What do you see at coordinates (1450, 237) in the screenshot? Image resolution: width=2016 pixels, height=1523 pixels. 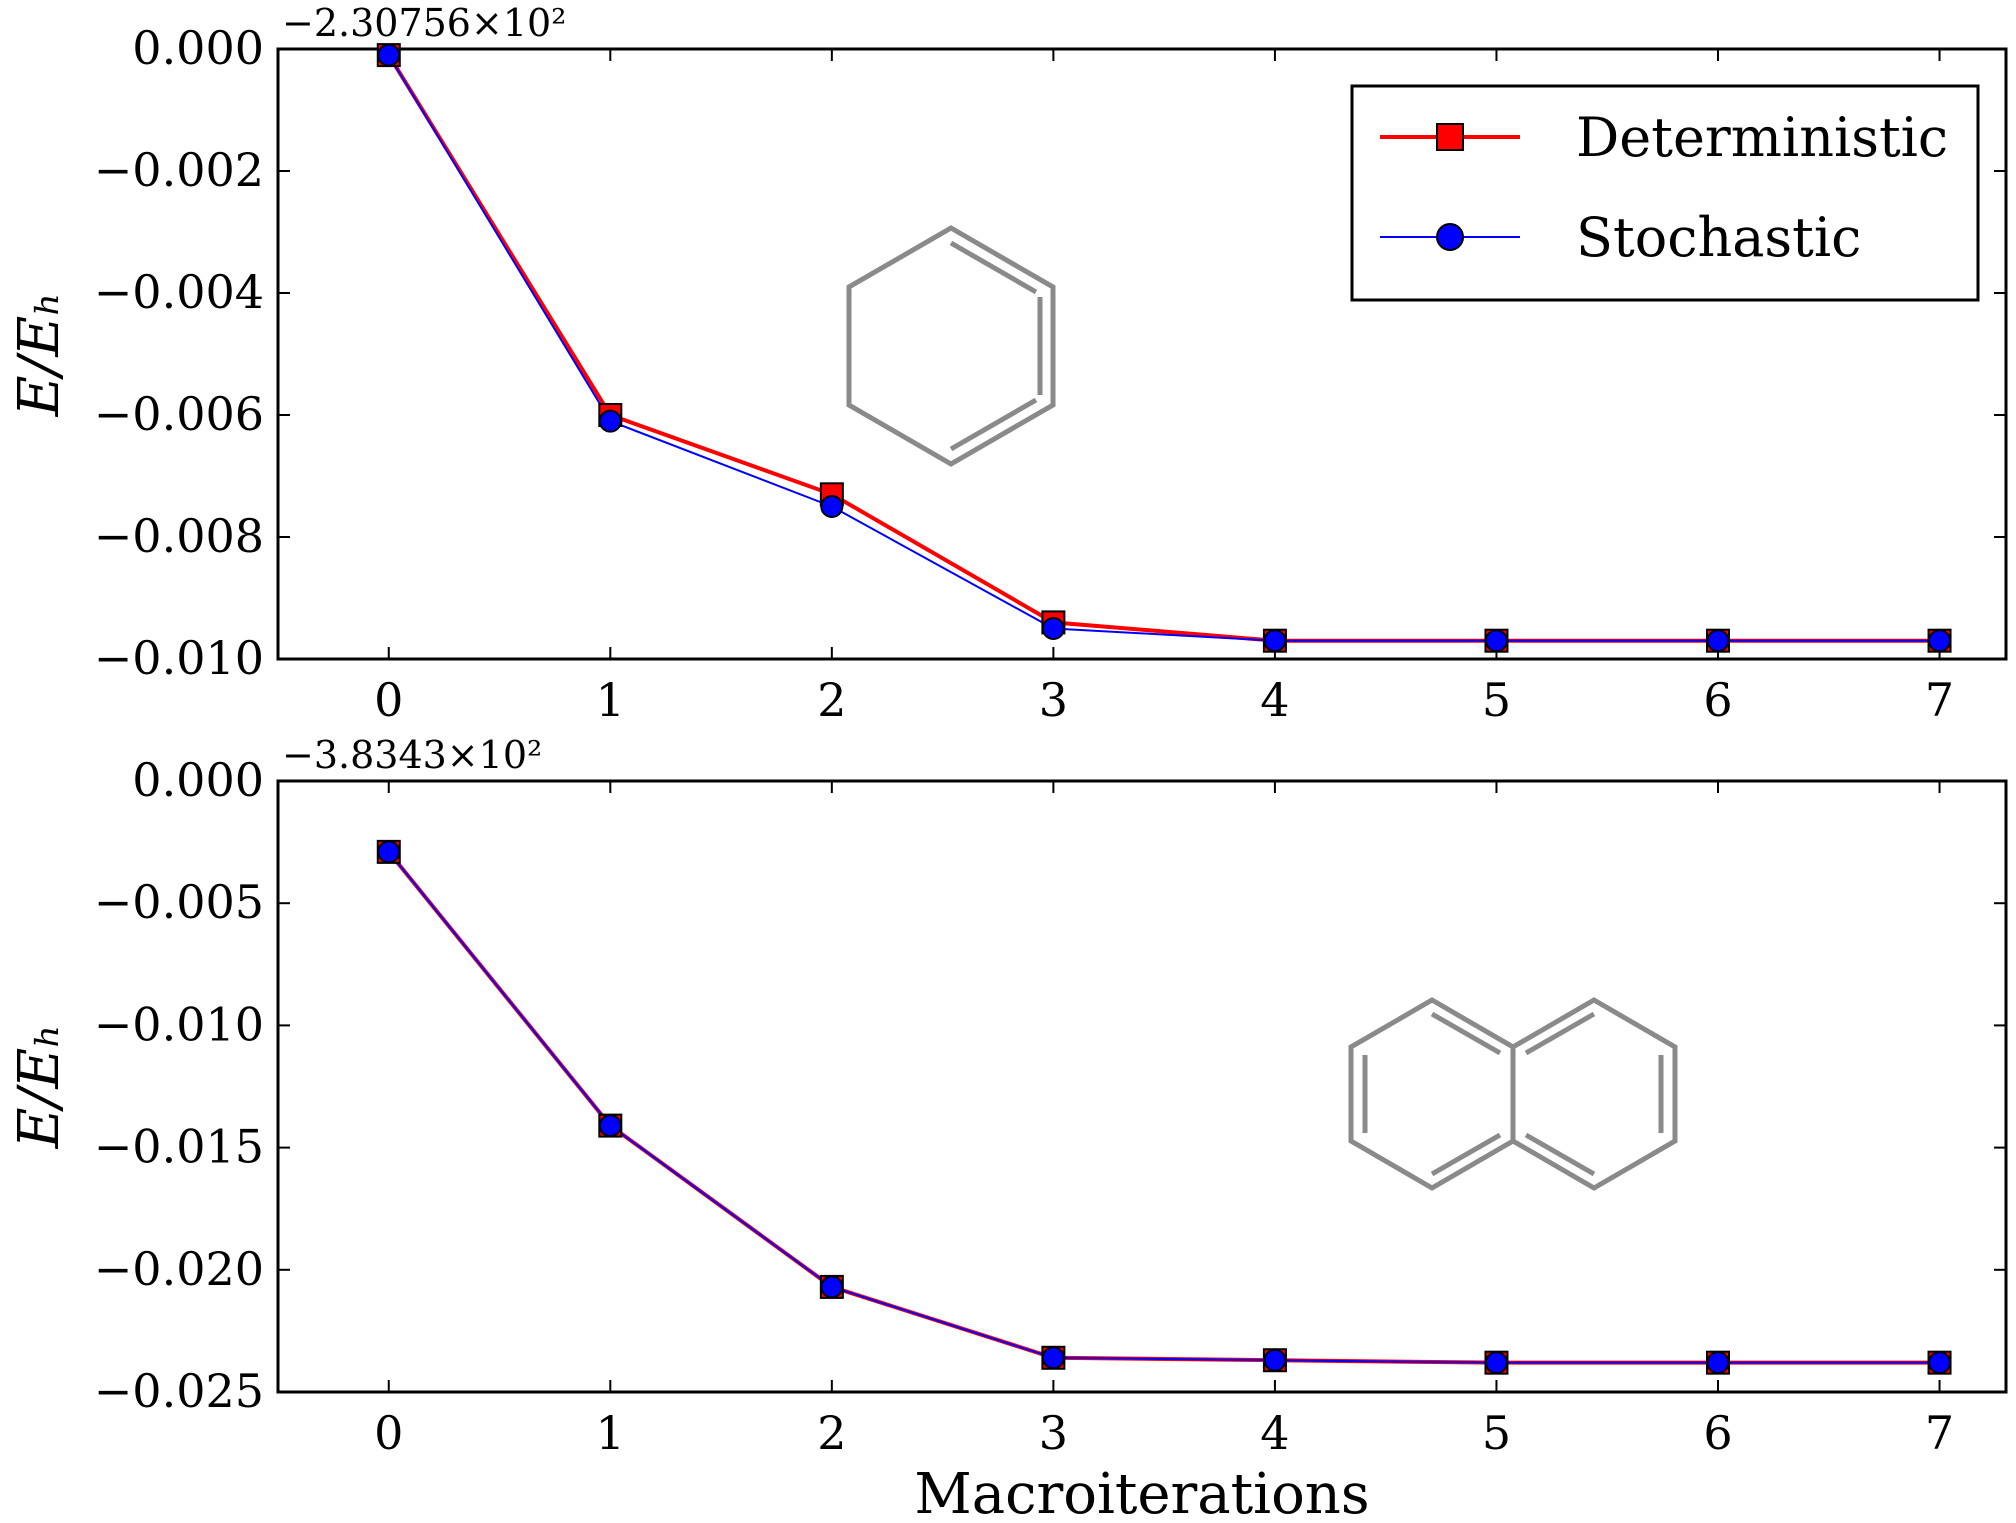 I see `legend-marker-stochastic` at bounding box center [1450, 237].